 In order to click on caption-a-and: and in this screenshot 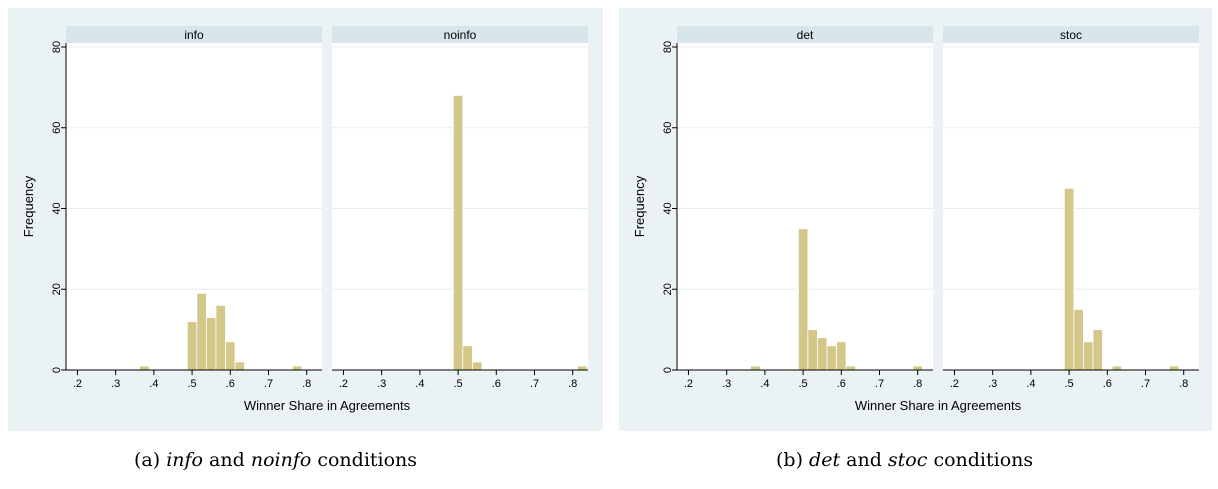, I will do `click(227, 460)`.